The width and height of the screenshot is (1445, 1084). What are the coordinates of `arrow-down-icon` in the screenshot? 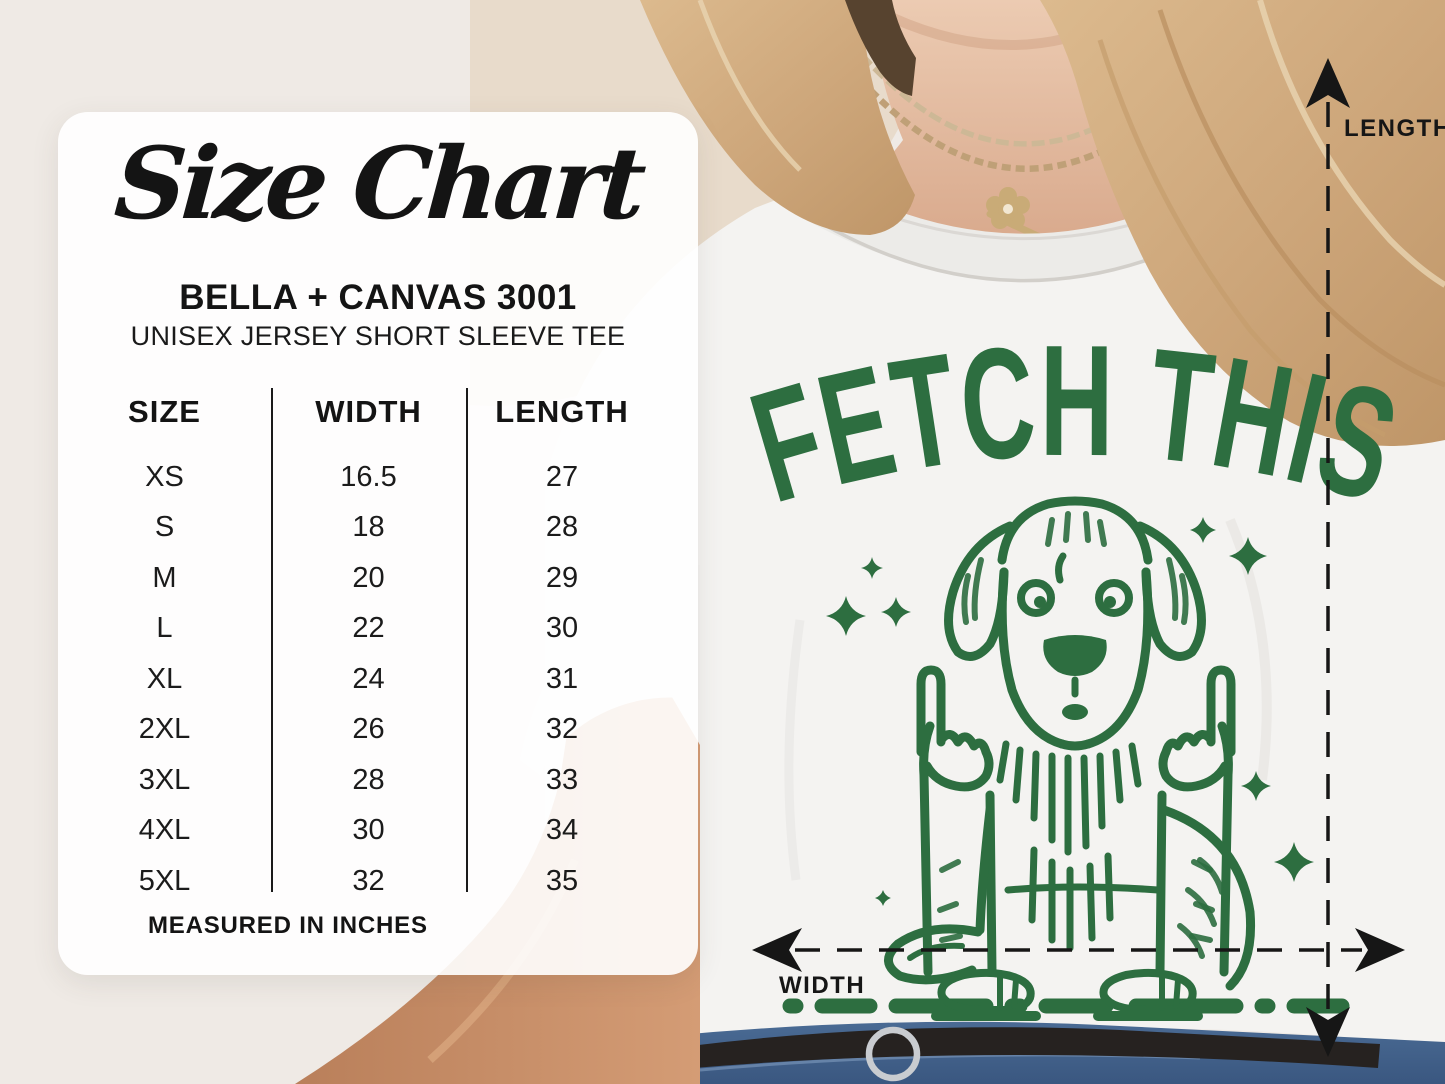 It's located at (1328, 1032).